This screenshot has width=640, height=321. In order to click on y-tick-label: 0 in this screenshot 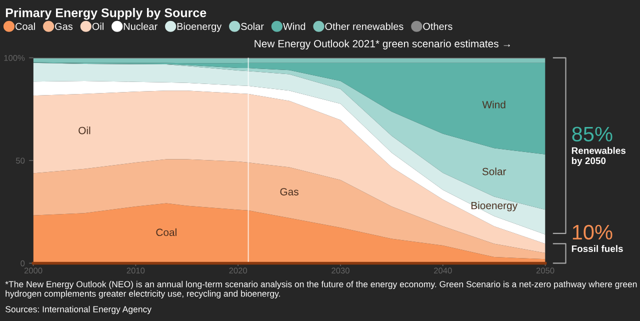, I will do `click(22, 263)`.